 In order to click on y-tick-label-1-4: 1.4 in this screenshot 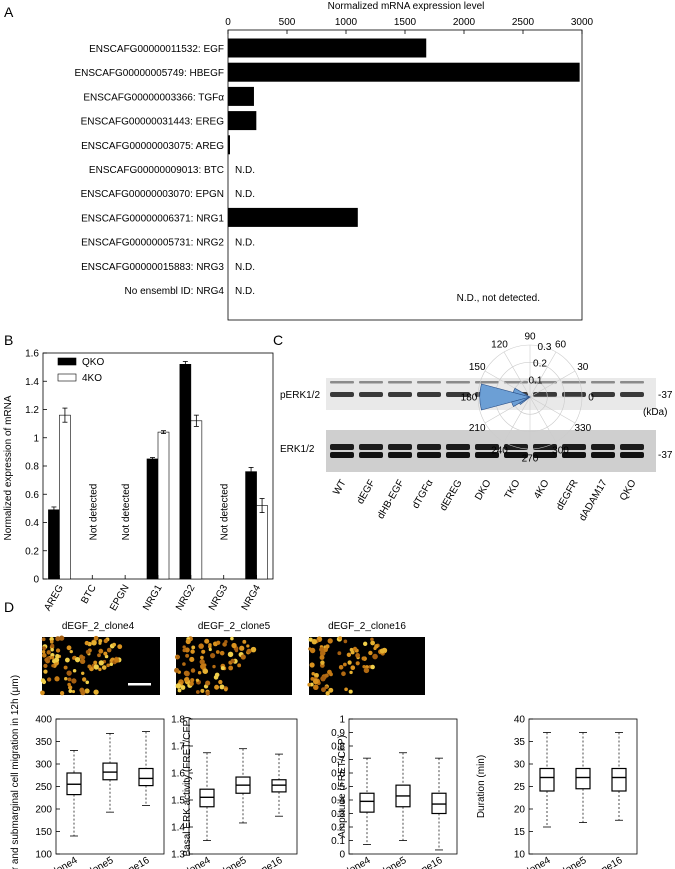, I will do `click(32, 382)`.